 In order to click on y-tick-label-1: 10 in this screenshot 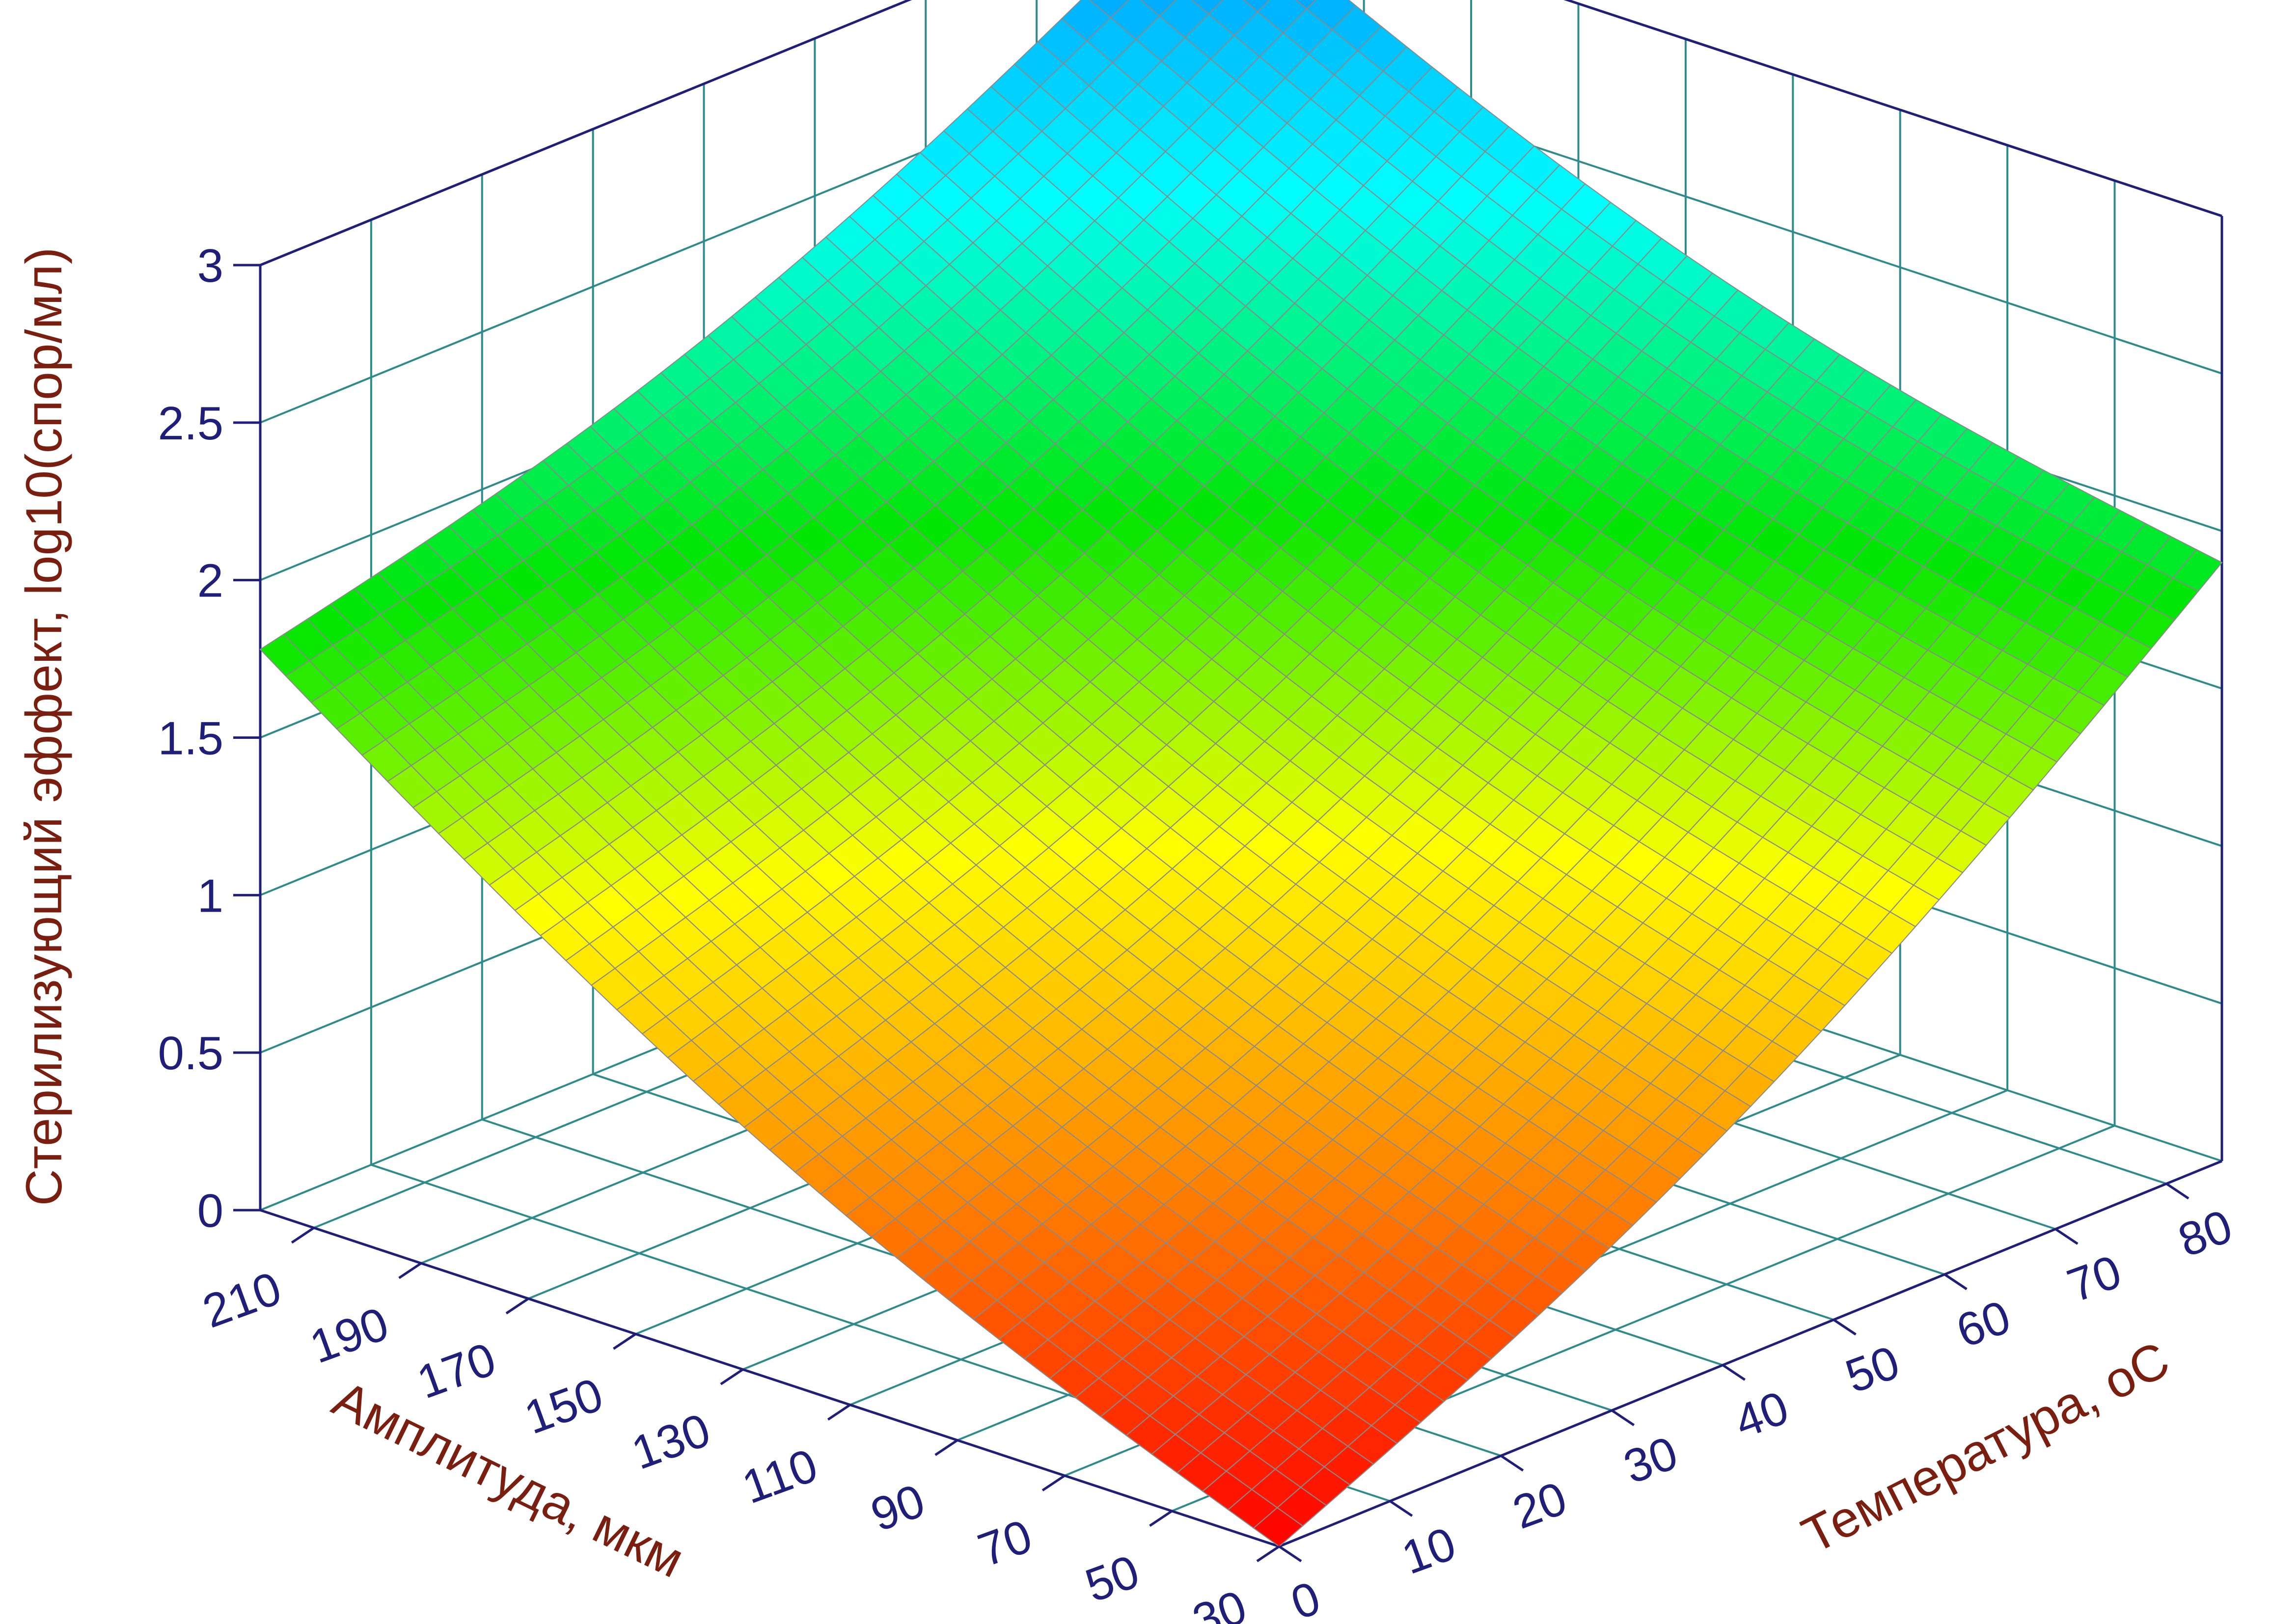, I will do `click(1428, 1550)`.